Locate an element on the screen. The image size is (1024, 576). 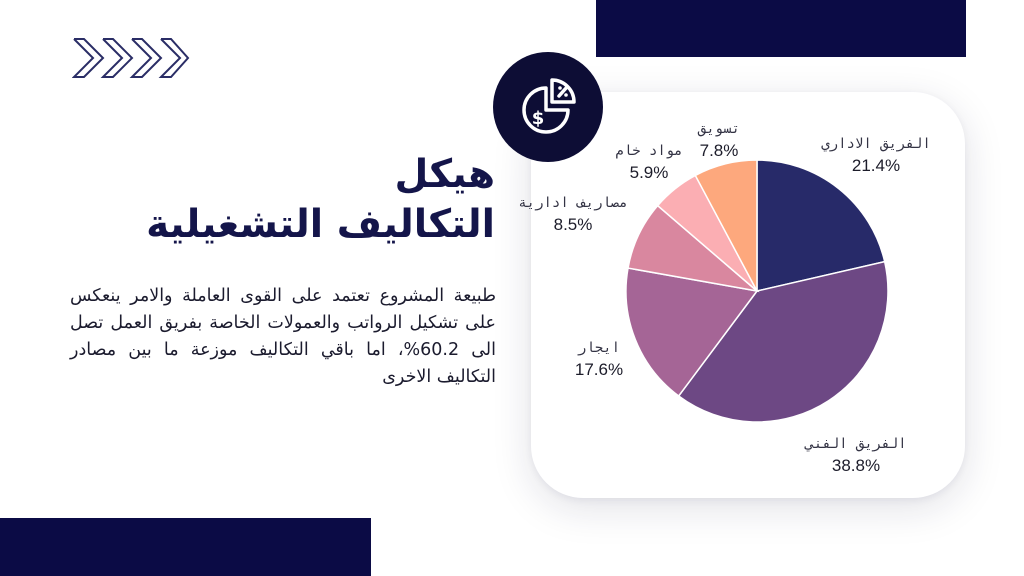
slice-name: الفريق الاداري is located at coordinates (876, 144).